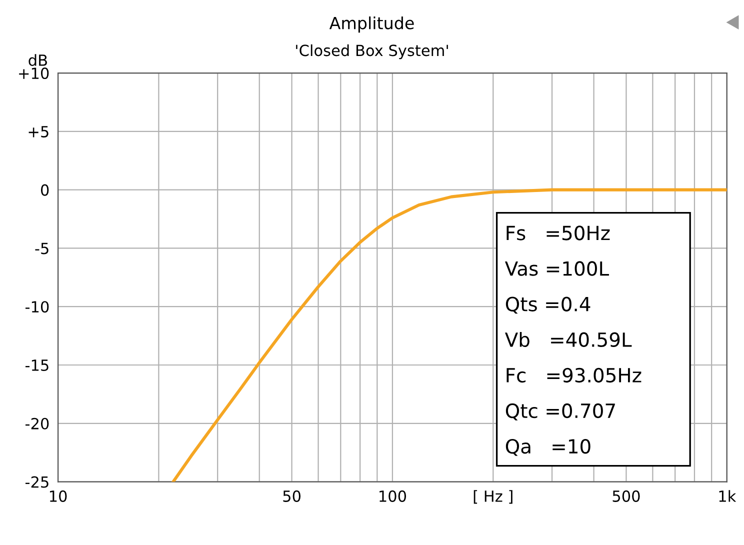 This screenshot has height=545, width=744. What do you see at coordinates (34, 73) in the screenshot?
I see `y-tick-label: +10` at bounding box center [34, 73].